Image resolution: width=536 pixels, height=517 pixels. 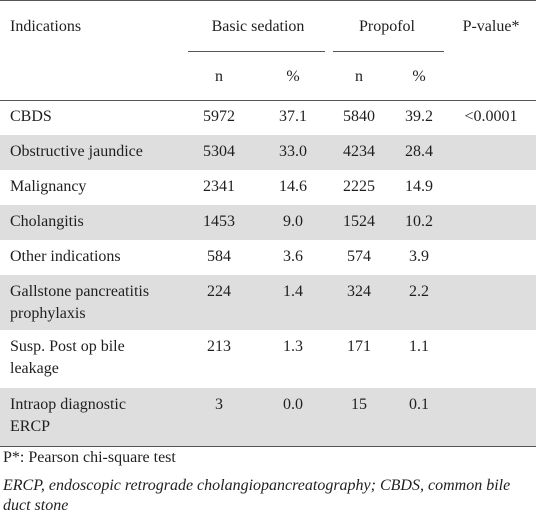 I want to click on row-label: leakage, so click(x=34, y=368).